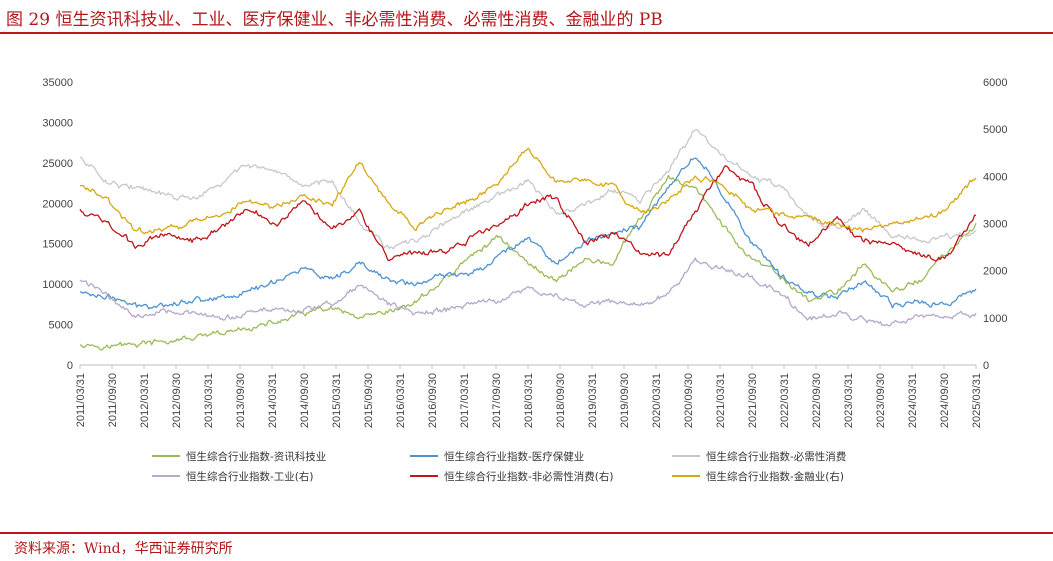  What do you see at coordinates (995, 177) in the screenshot?
I see `y-right-tick-label: 4000` at bounding box center [995, 177].